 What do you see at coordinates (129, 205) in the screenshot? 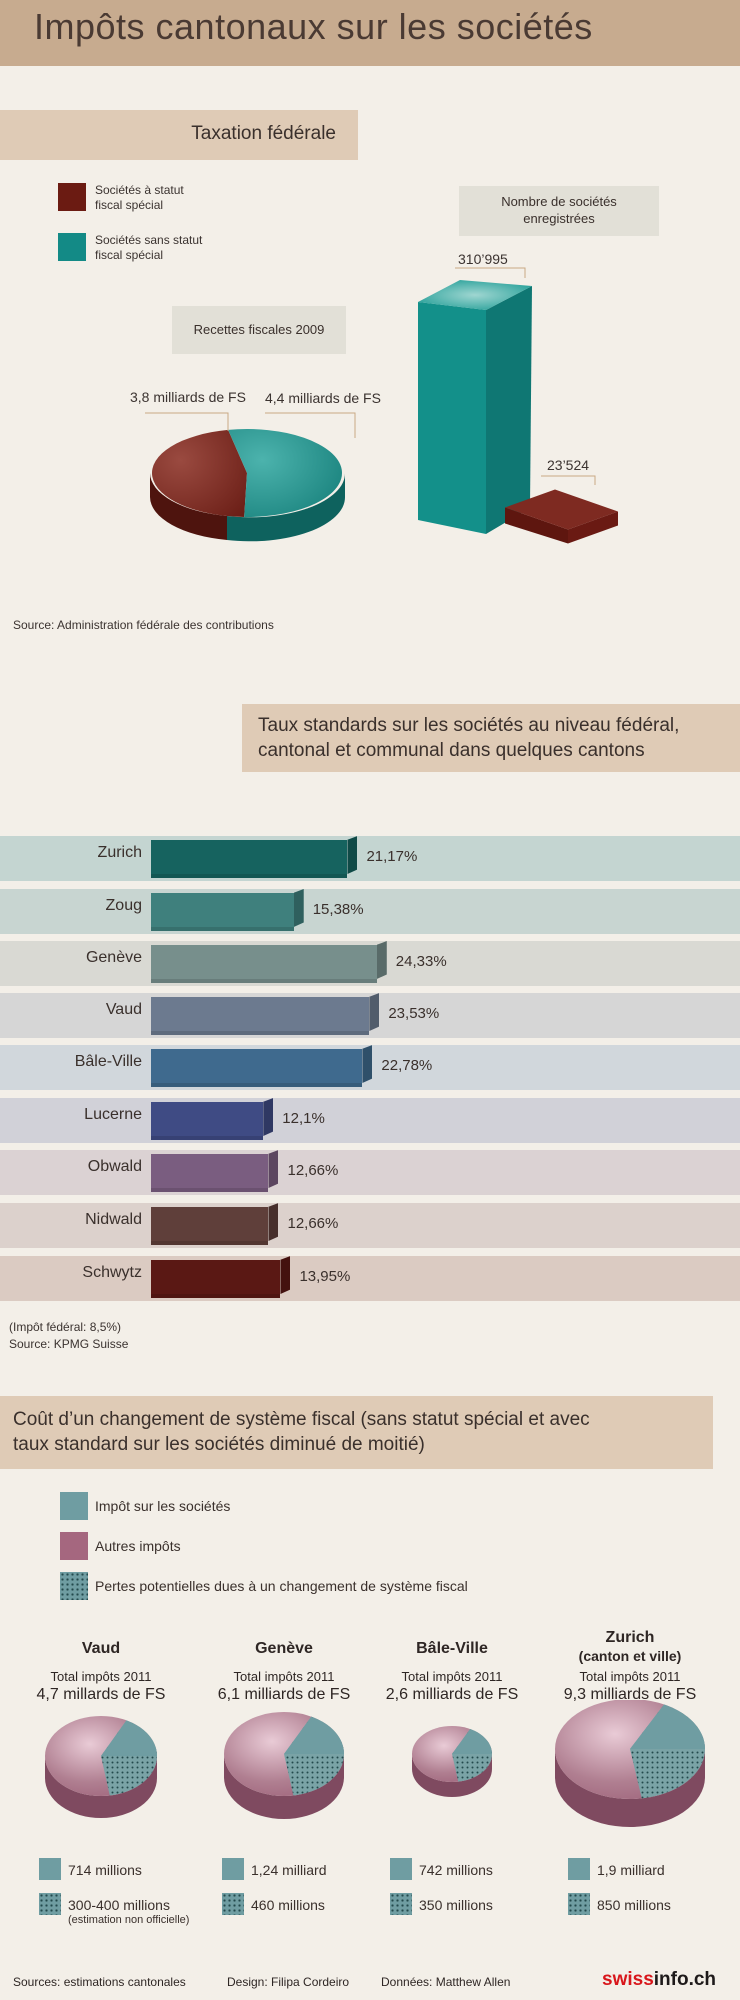
I see `legend-special-line2: fiscal spécial` at bounding box center [129, 205].